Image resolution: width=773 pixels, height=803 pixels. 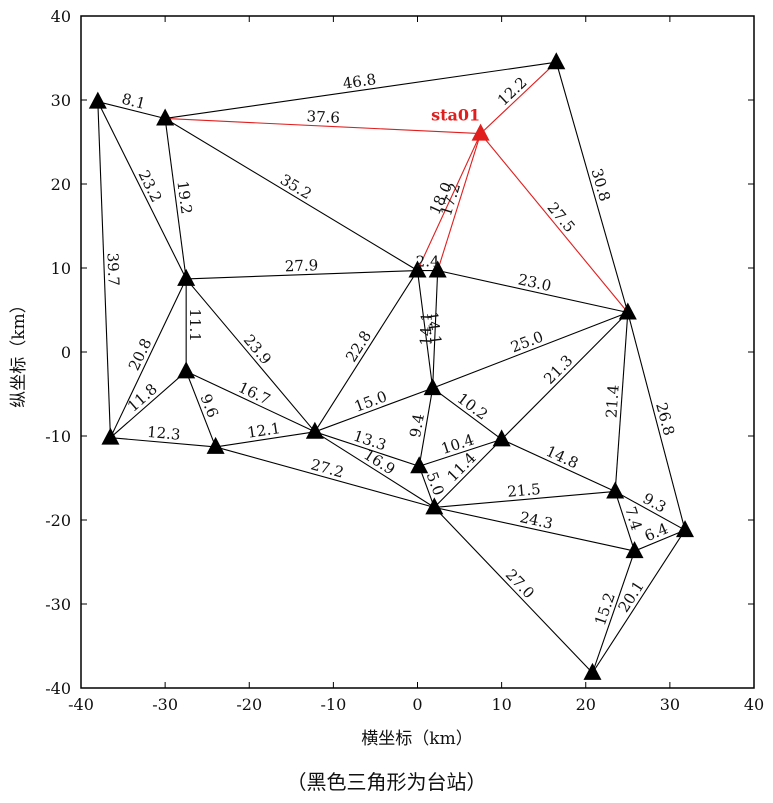 I want to click on x-tick-label: -30, so click(x=165, y=704).